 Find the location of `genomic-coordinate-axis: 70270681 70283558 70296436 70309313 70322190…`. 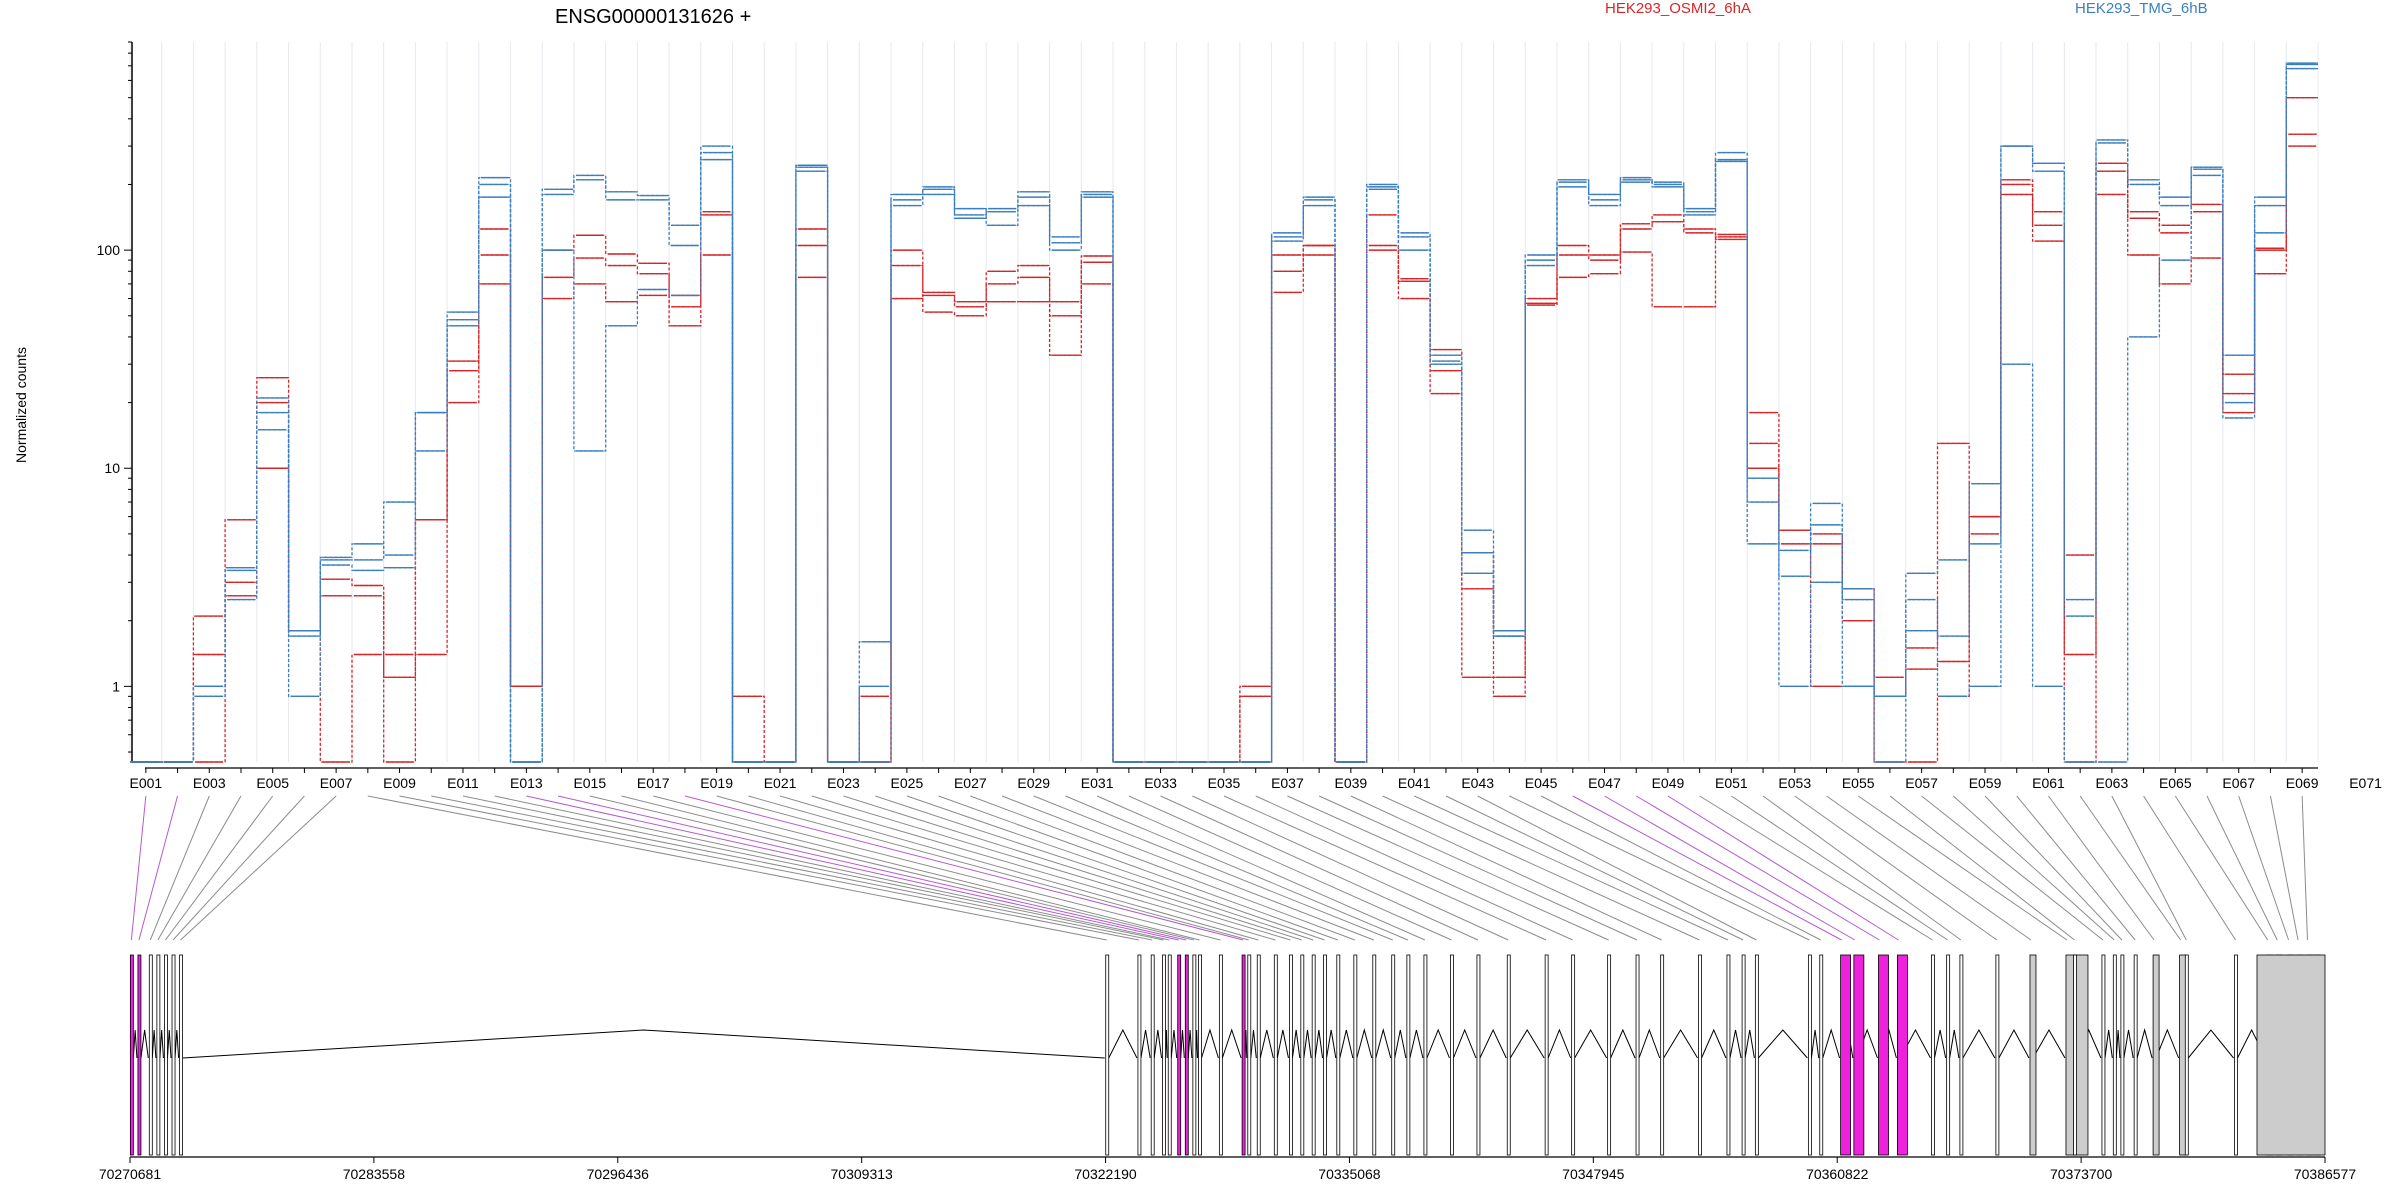

genomic-coordinate-axis: 70270681 70283558 70296436 70309313 70322190… is located at coordinates (1227, 1169).